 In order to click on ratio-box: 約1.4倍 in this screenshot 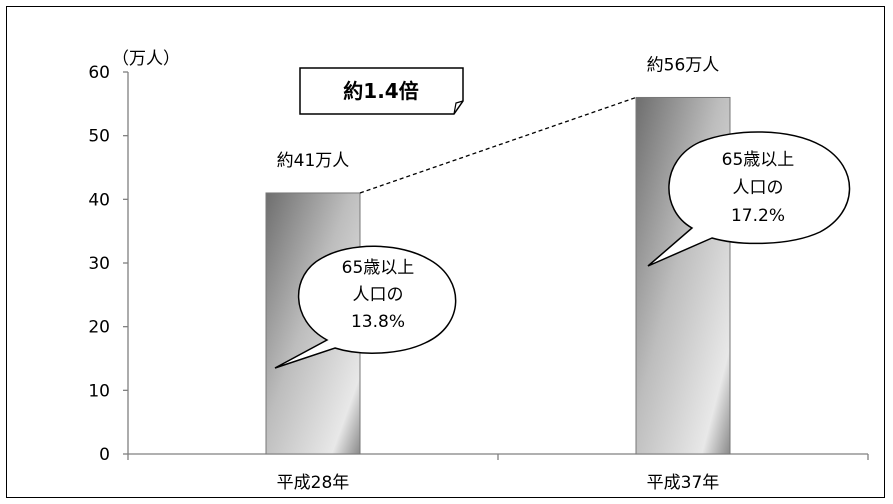, I will do `click(381, 91)`.